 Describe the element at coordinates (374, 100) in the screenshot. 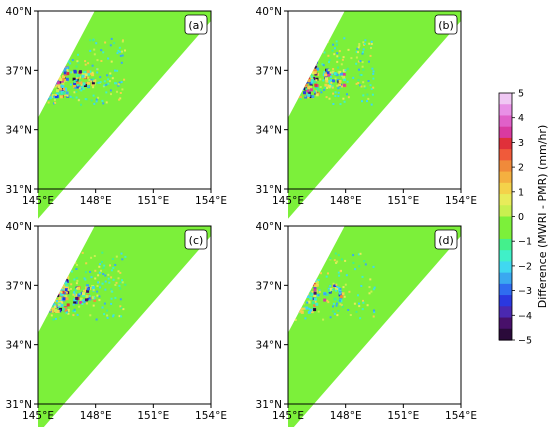

I see `plot-frame` at that location.